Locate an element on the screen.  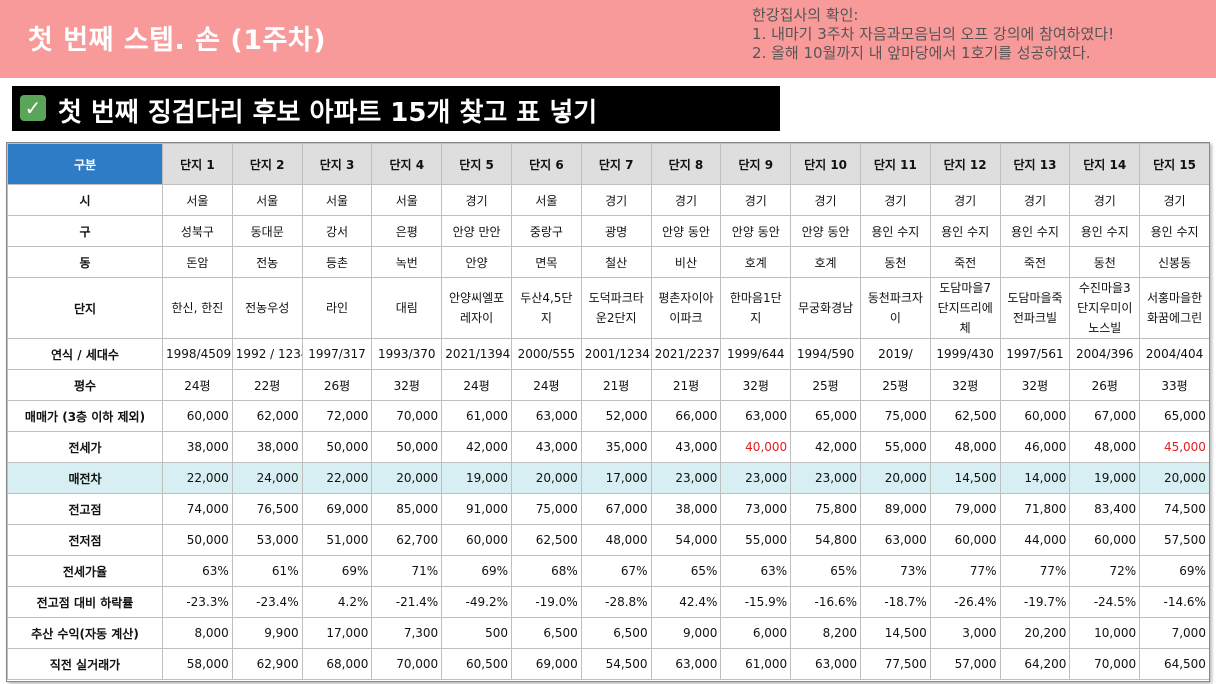
table-cell: 50,000 is located at coordinates (407, 447).